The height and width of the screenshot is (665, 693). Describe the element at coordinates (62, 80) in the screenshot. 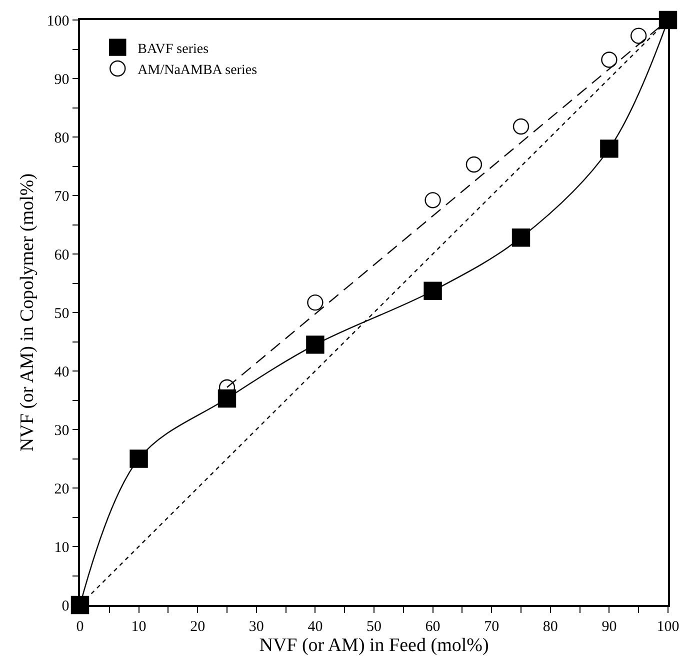

I see `y-tick-label: 90` at that location.